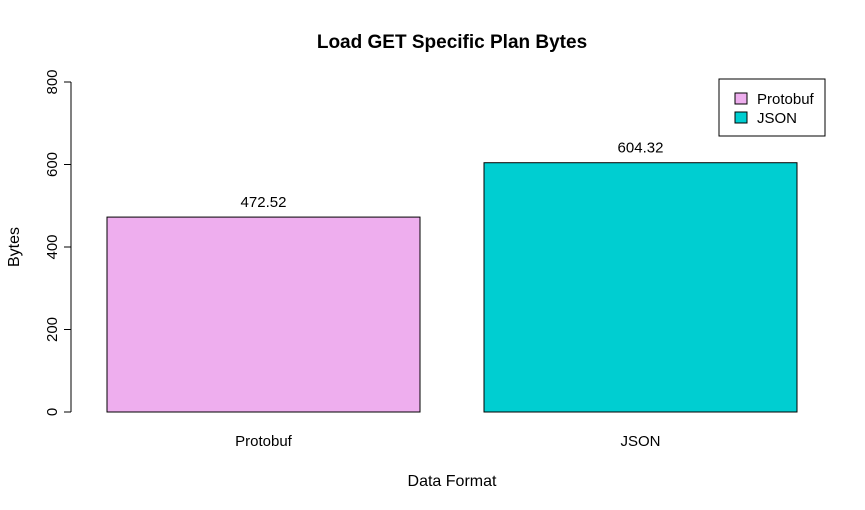  I want to click on legend-box, so click(772, 107).